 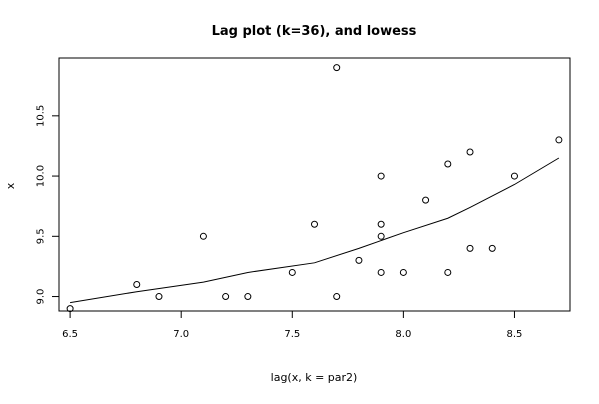 What do you see at coordinates (41, 297) in the screenshot?
I see `y-tick-label: 9.0` at bounding box center [41, 297].